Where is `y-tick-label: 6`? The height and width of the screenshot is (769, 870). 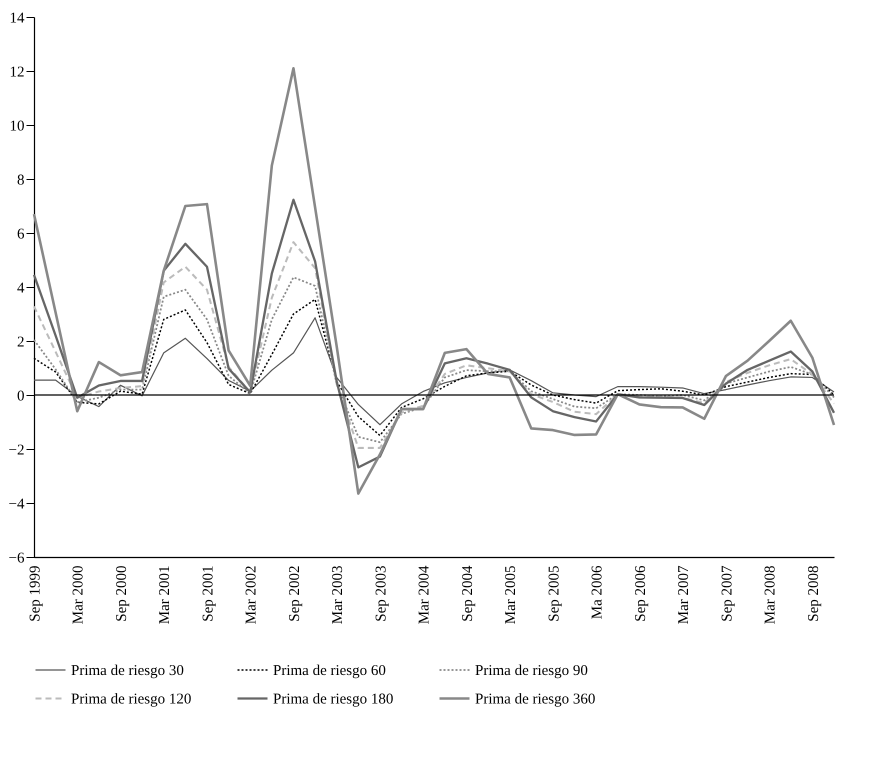 y-tick-label: 6 is located at coordinates (21, 234).